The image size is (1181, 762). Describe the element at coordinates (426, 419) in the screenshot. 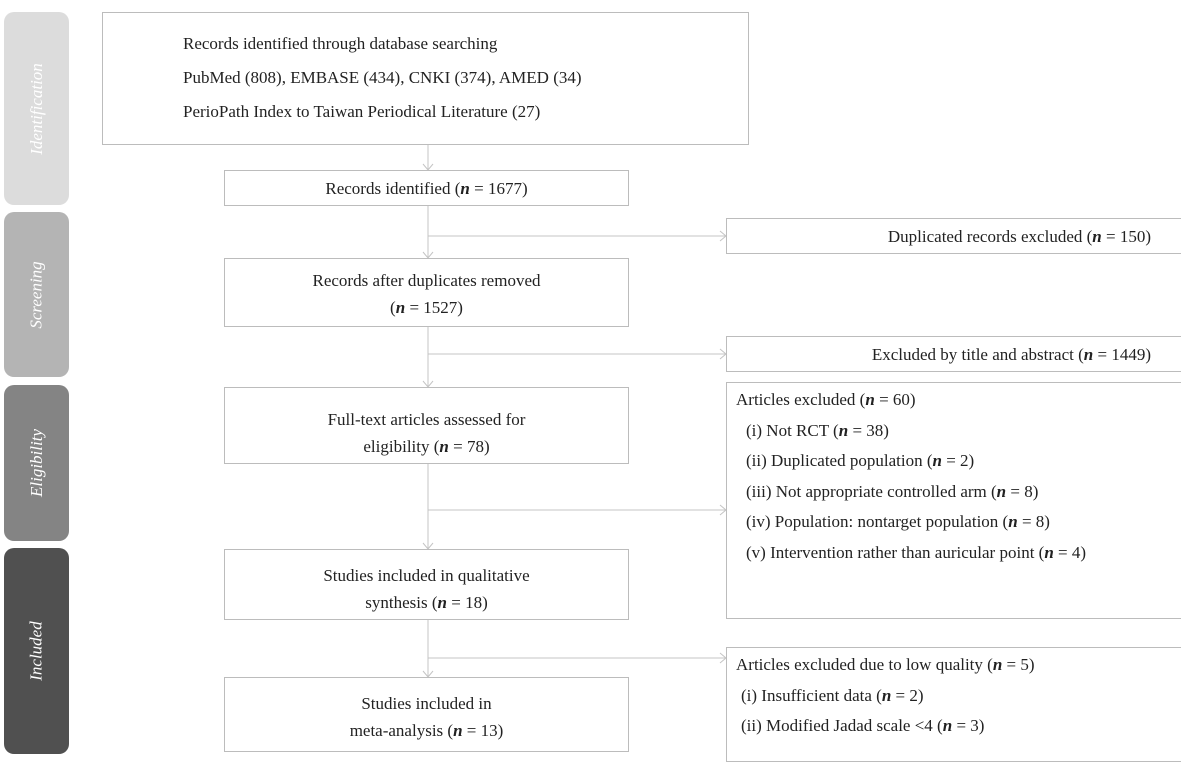

I see `fulltext-title: Full-text articles assessed for` at that location.